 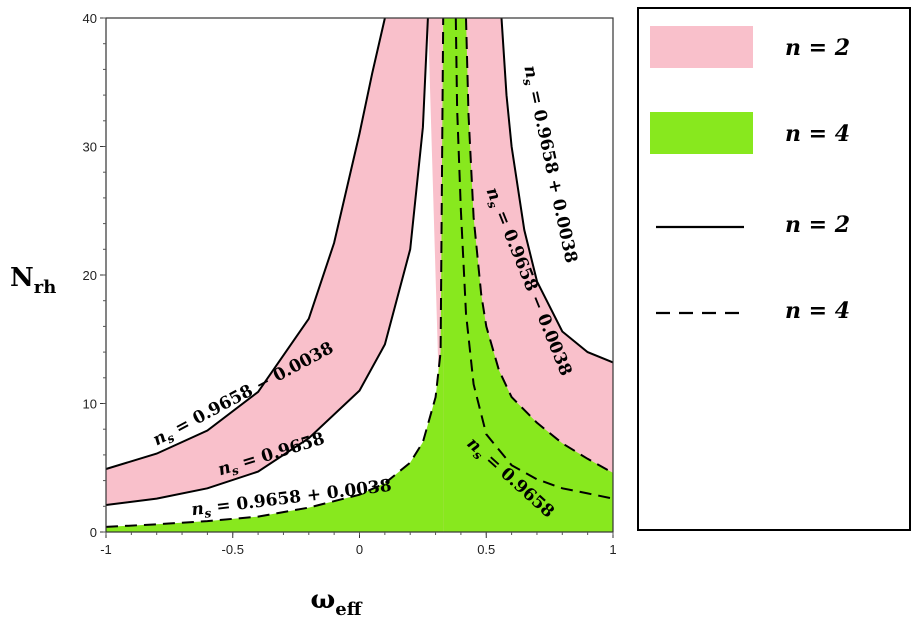 What do you see at coordinates (90, 147) in the screenshot?
I see `y-tick-label: 30` at bounding box center [90, 147].